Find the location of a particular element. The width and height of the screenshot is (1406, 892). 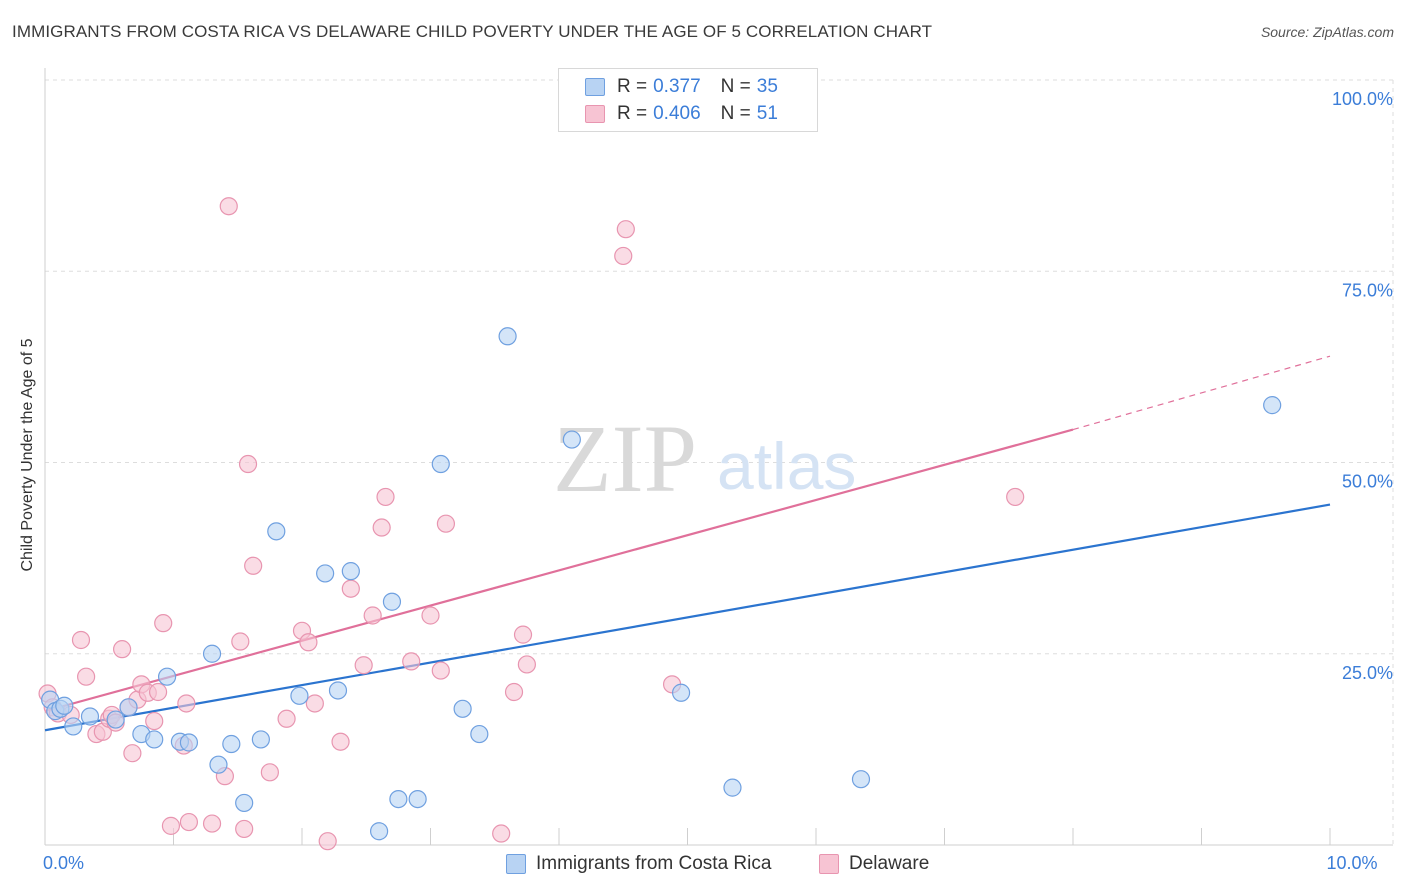

legend-row-immigrants: R = 0.377 N = 35 is located at coordinates (681, 87).